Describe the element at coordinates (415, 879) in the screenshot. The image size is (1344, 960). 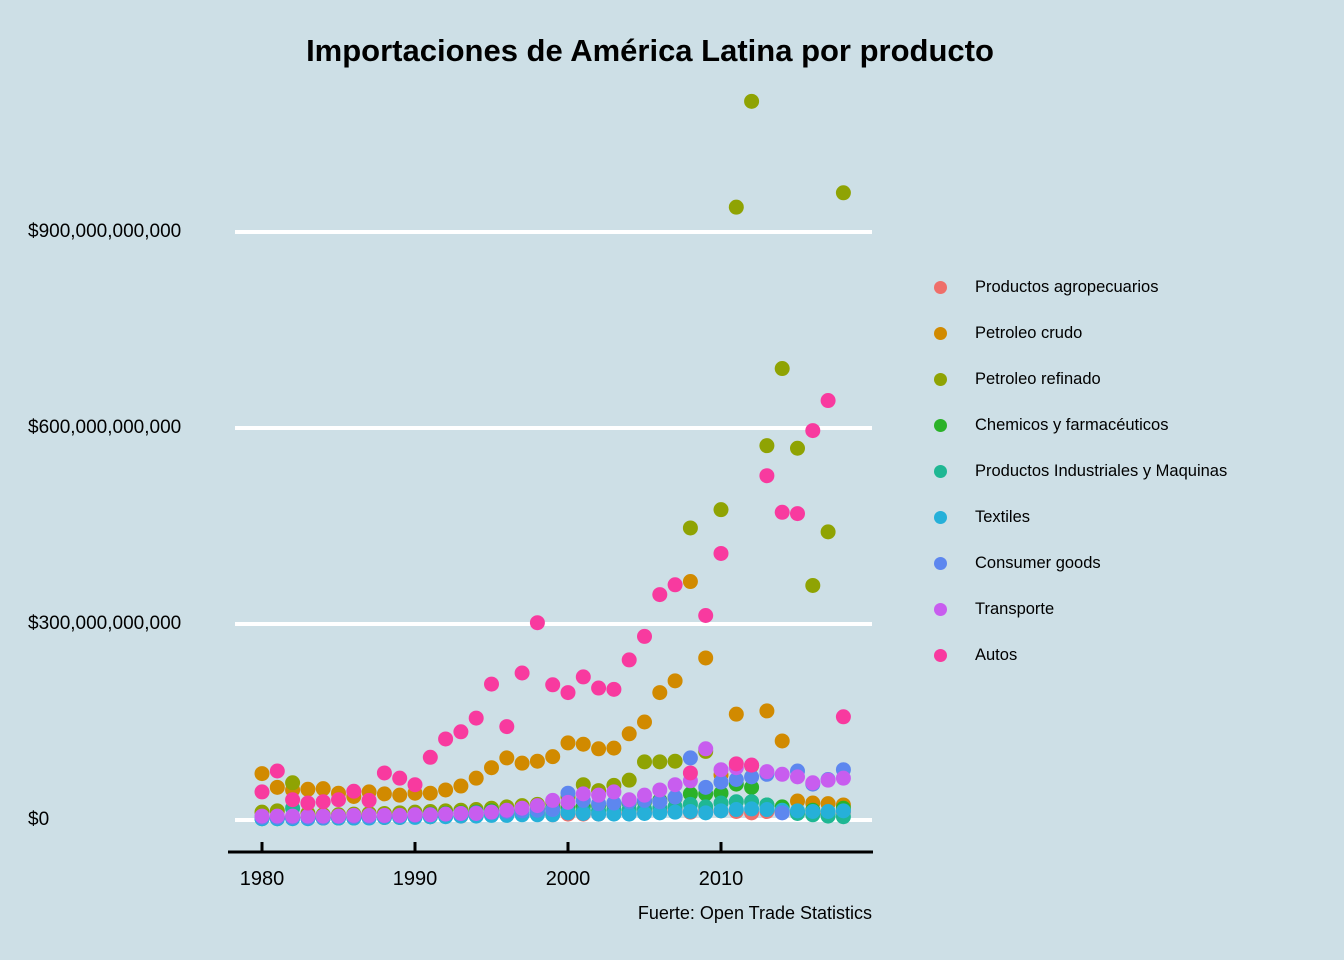
I see `x-tick-label: 1990` at that location.